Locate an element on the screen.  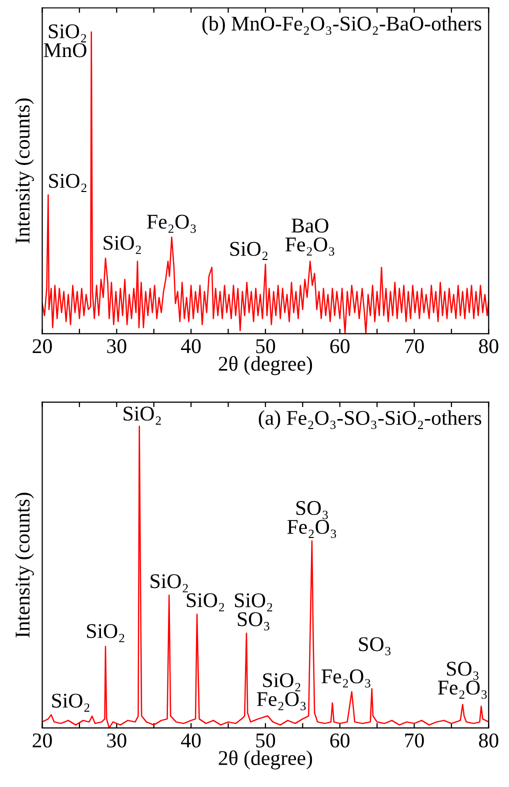
annotation: SiO₂ MnO is located at coordinates (65, 41).